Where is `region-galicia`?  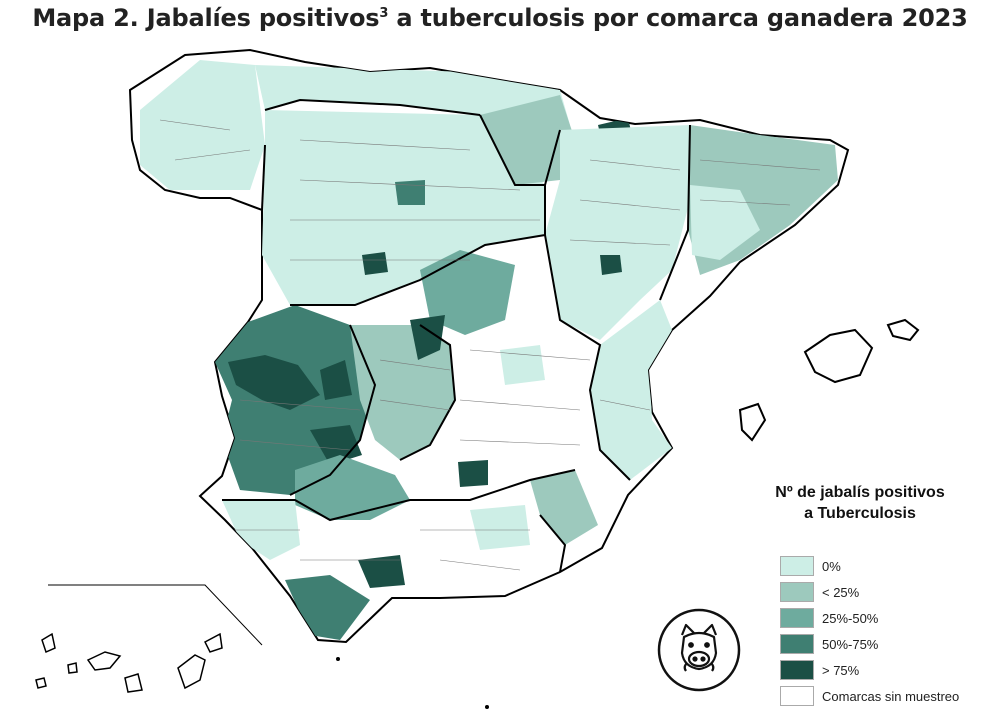 region-galicia is located at coordinates (202, 125).